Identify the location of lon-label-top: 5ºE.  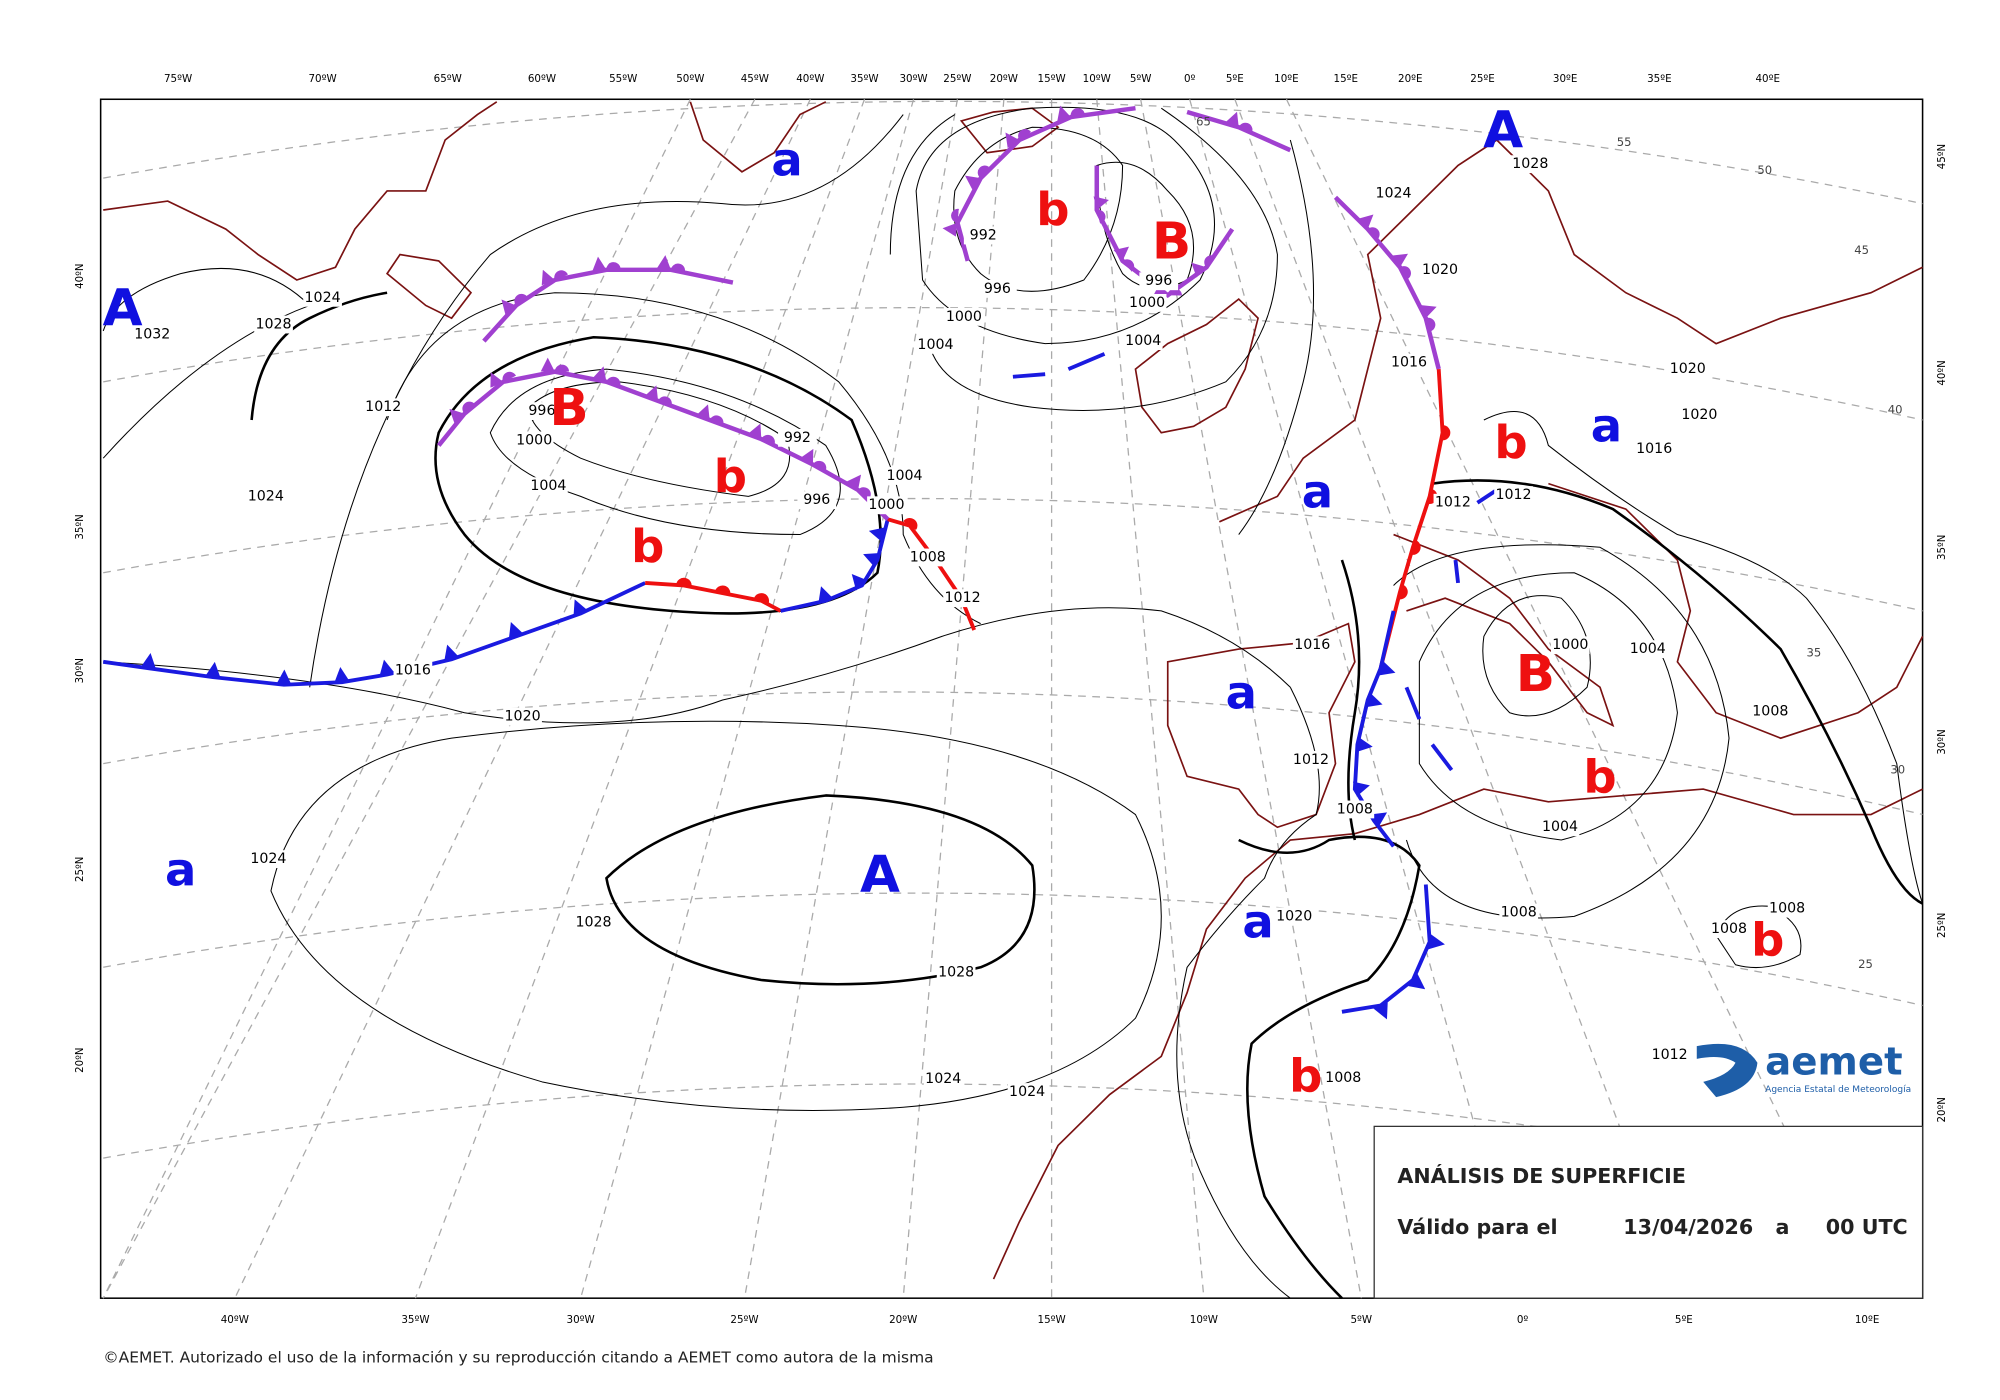
(1235, 79).